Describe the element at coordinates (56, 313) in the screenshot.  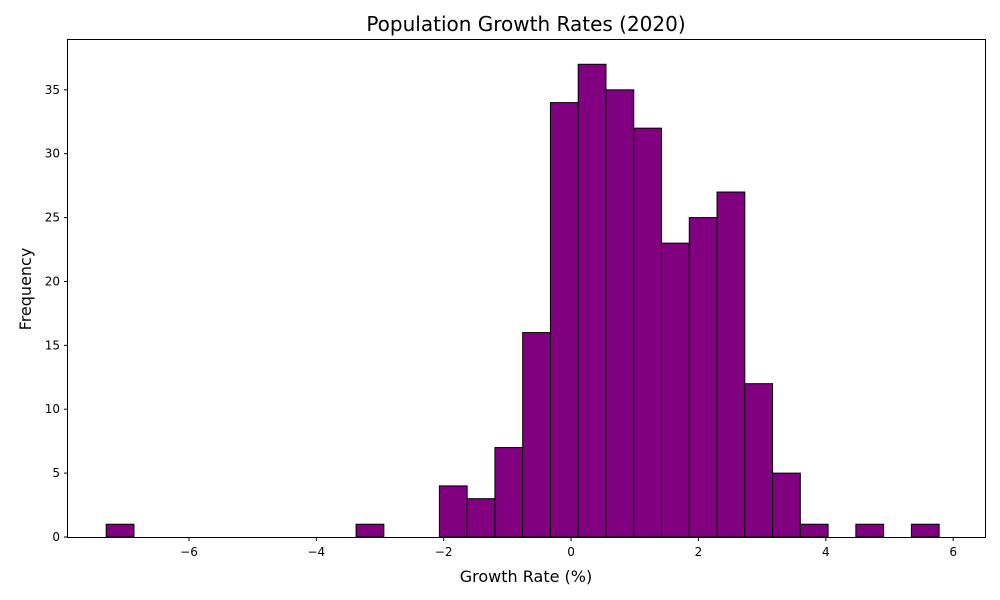
I see `y-axis-ticks: 0 5 10 15 20 25 30 35` at that location.